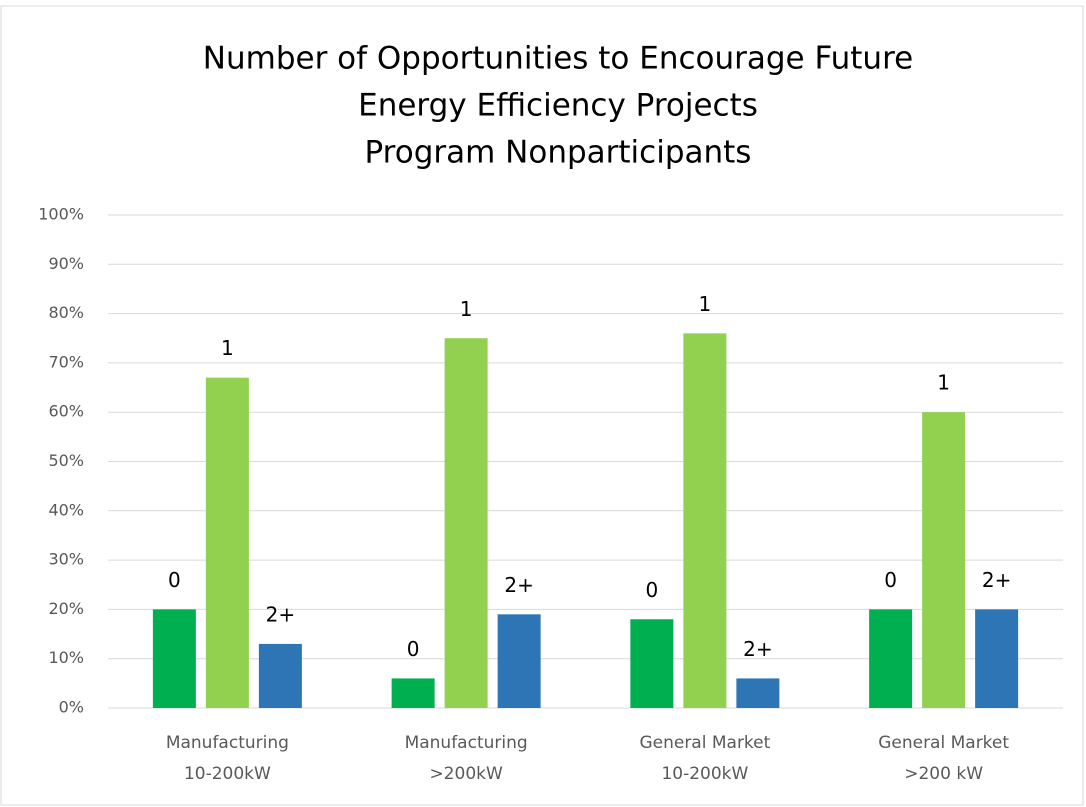 The image size is (1086, 807). What do you see at coordinates (66, 559) in the screenshot?
I see `y-tick-label: 30%` at bounding box center [66, 559].